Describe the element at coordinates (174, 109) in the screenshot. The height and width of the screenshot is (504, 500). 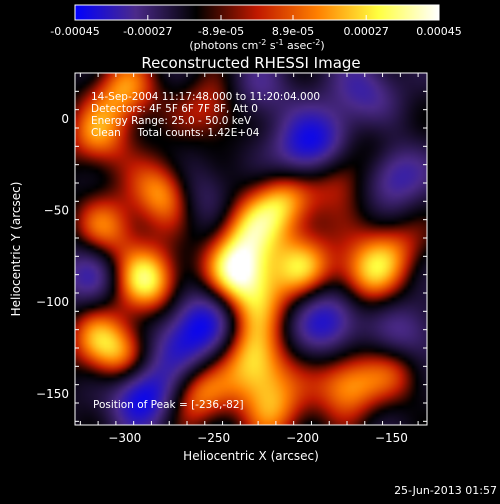
I see `annotation-detectors: Detectors: 4F 5F 6F 7F 8F, Att 0` at that location.